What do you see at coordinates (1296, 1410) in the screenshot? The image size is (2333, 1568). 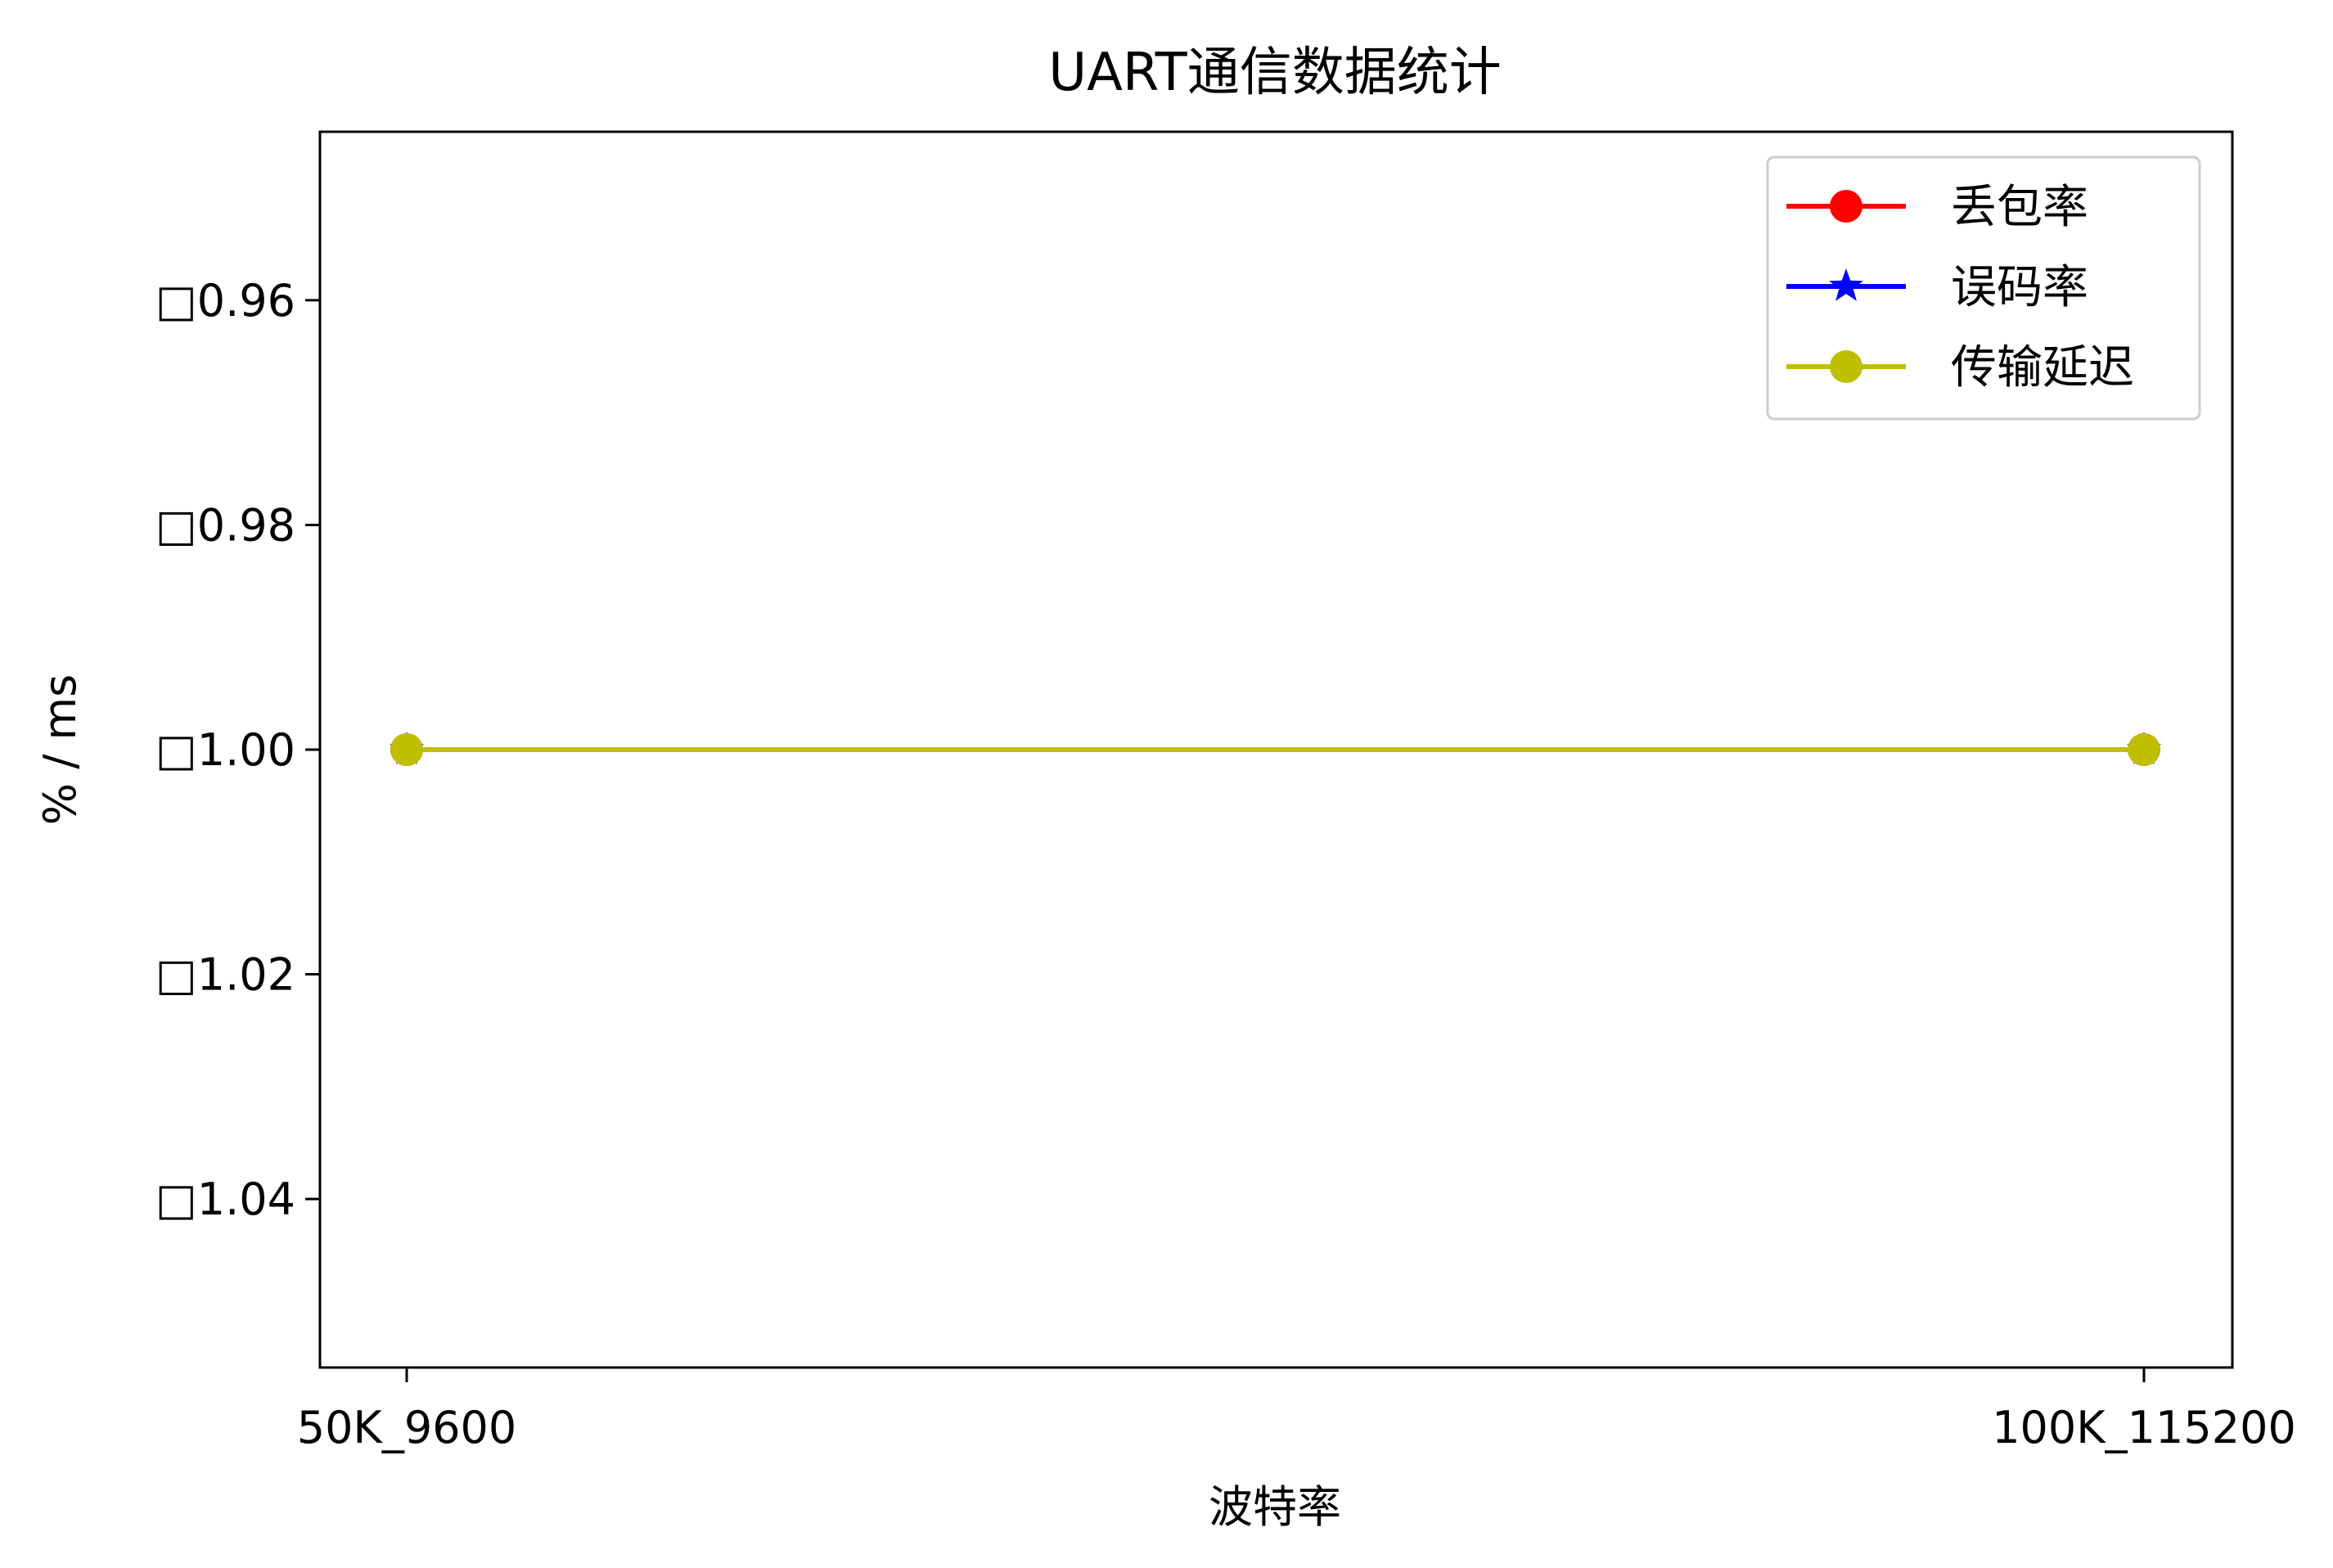 I see `x-axis: 50K_9600 100K_115200` at bounding box center [1296, 1410].